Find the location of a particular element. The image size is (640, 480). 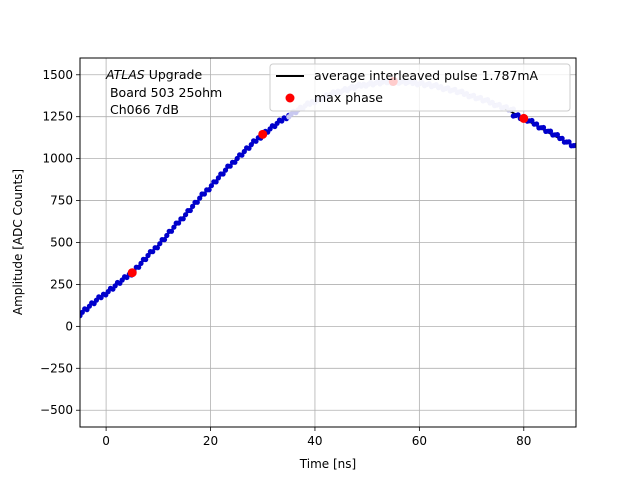

legend-marker-swatch is located at coordinates (290, 98).